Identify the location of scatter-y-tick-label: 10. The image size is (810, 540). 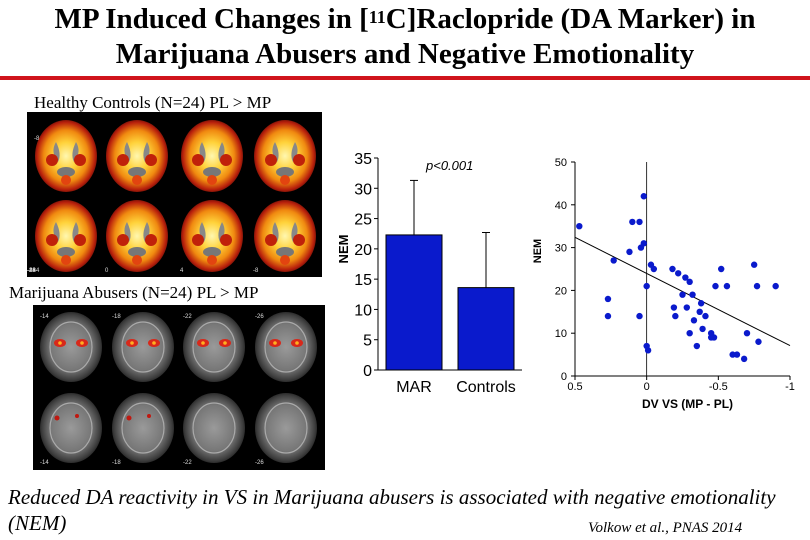
(561, 334).